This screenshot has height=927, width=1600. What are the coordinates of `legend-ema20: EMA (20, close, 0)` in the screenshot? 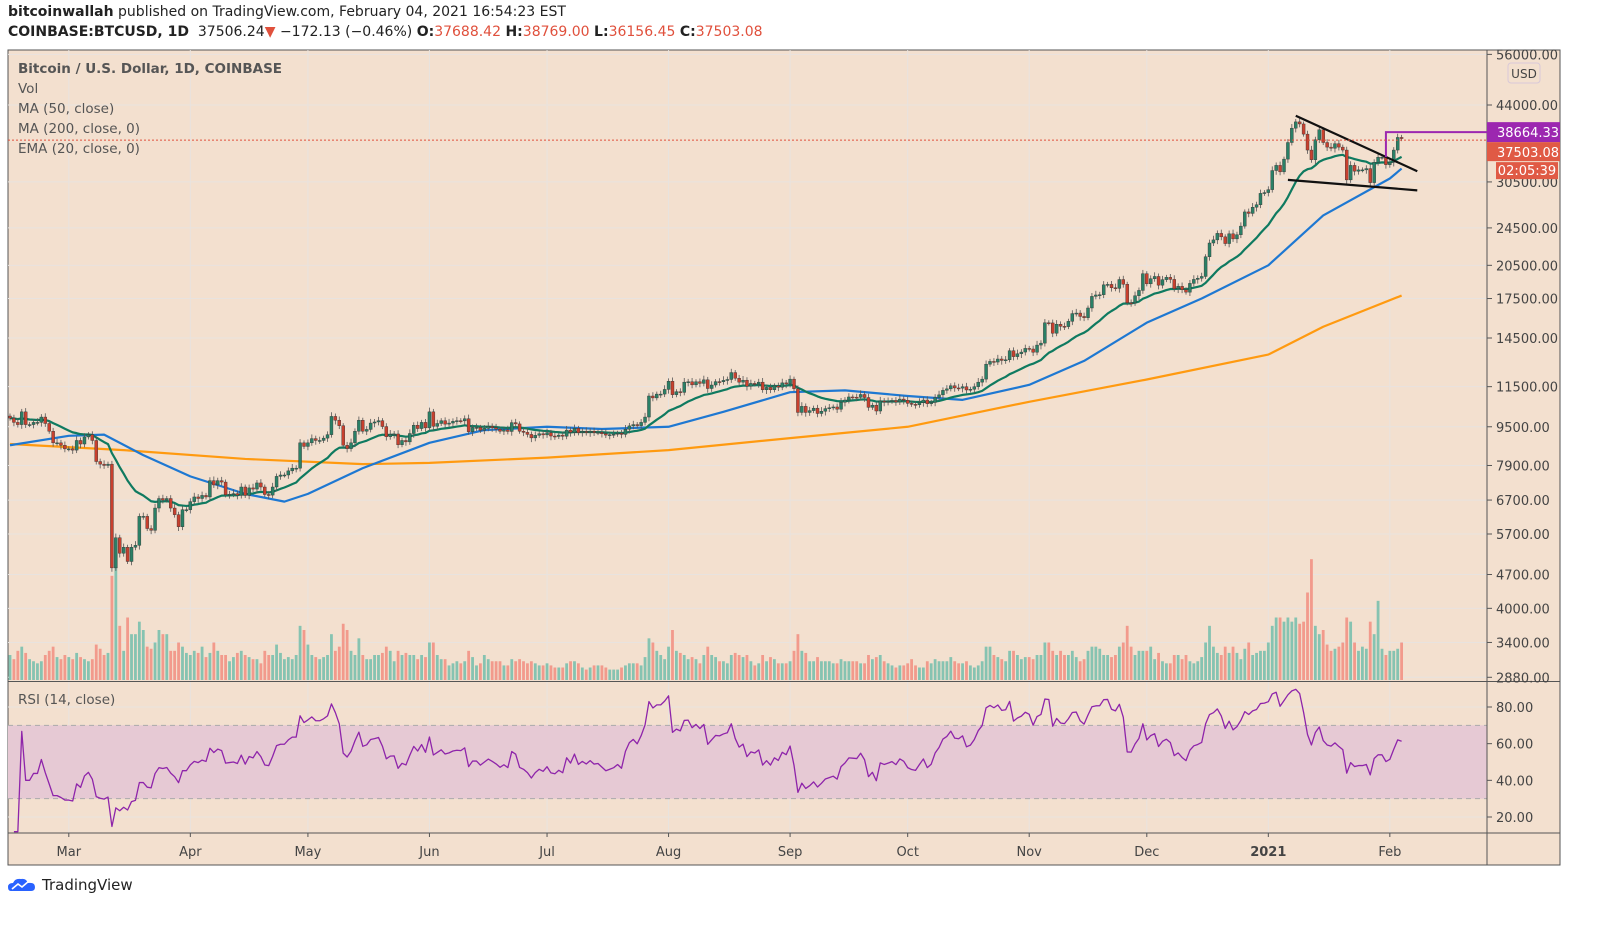 It's located at (79, 149).